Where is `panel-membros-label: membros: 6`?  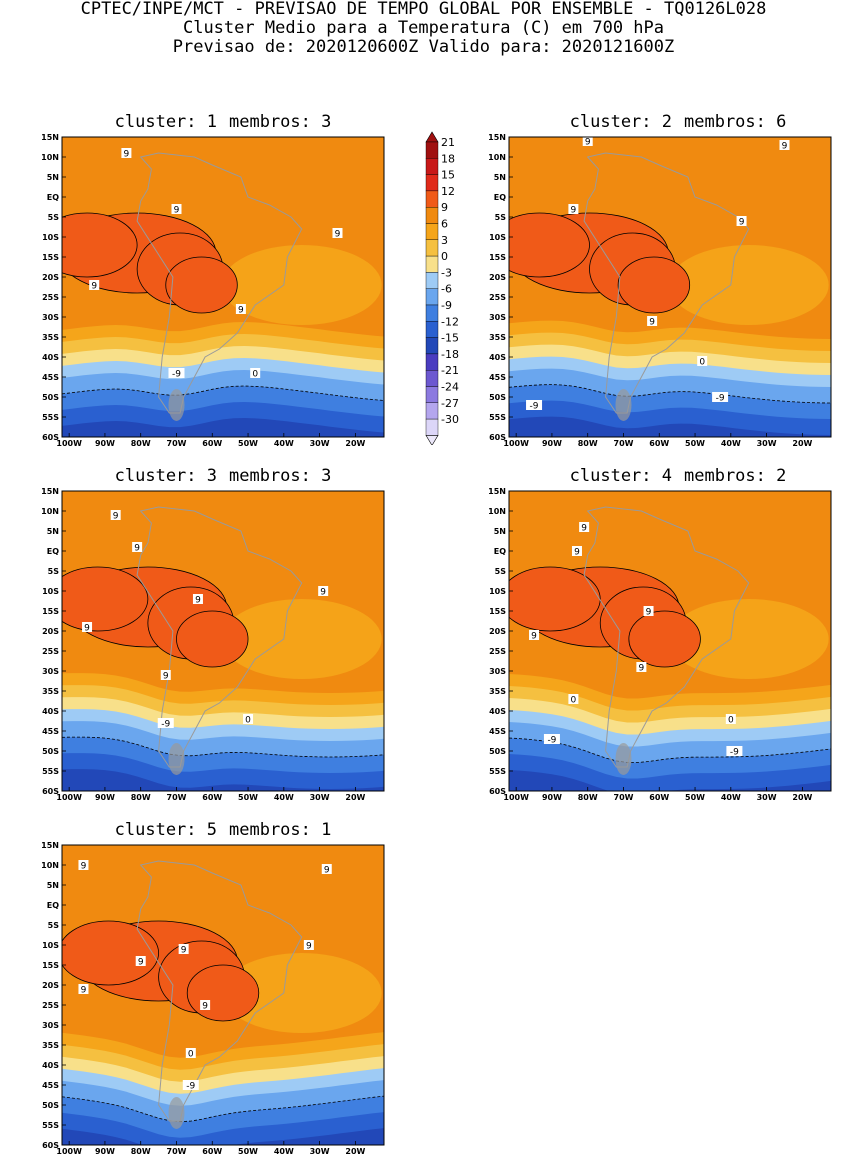
panel-membros-label: membros: 6 is located at coordinates (735, 122).